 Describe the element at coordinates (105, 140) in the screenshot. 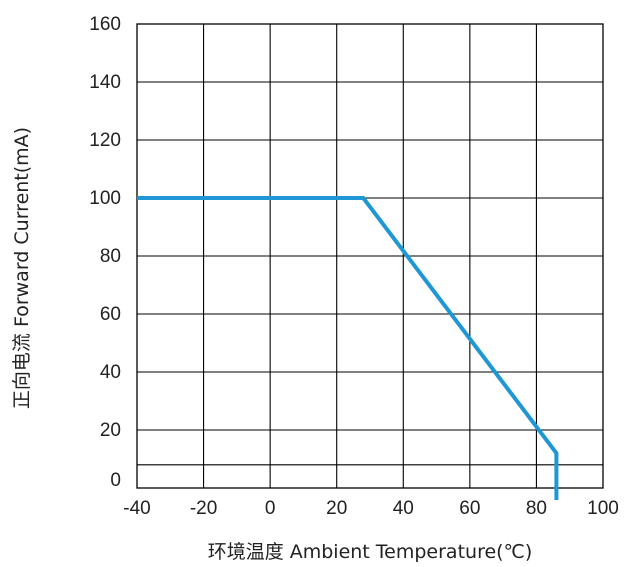

I see `y-tick-label: 120` at that location.